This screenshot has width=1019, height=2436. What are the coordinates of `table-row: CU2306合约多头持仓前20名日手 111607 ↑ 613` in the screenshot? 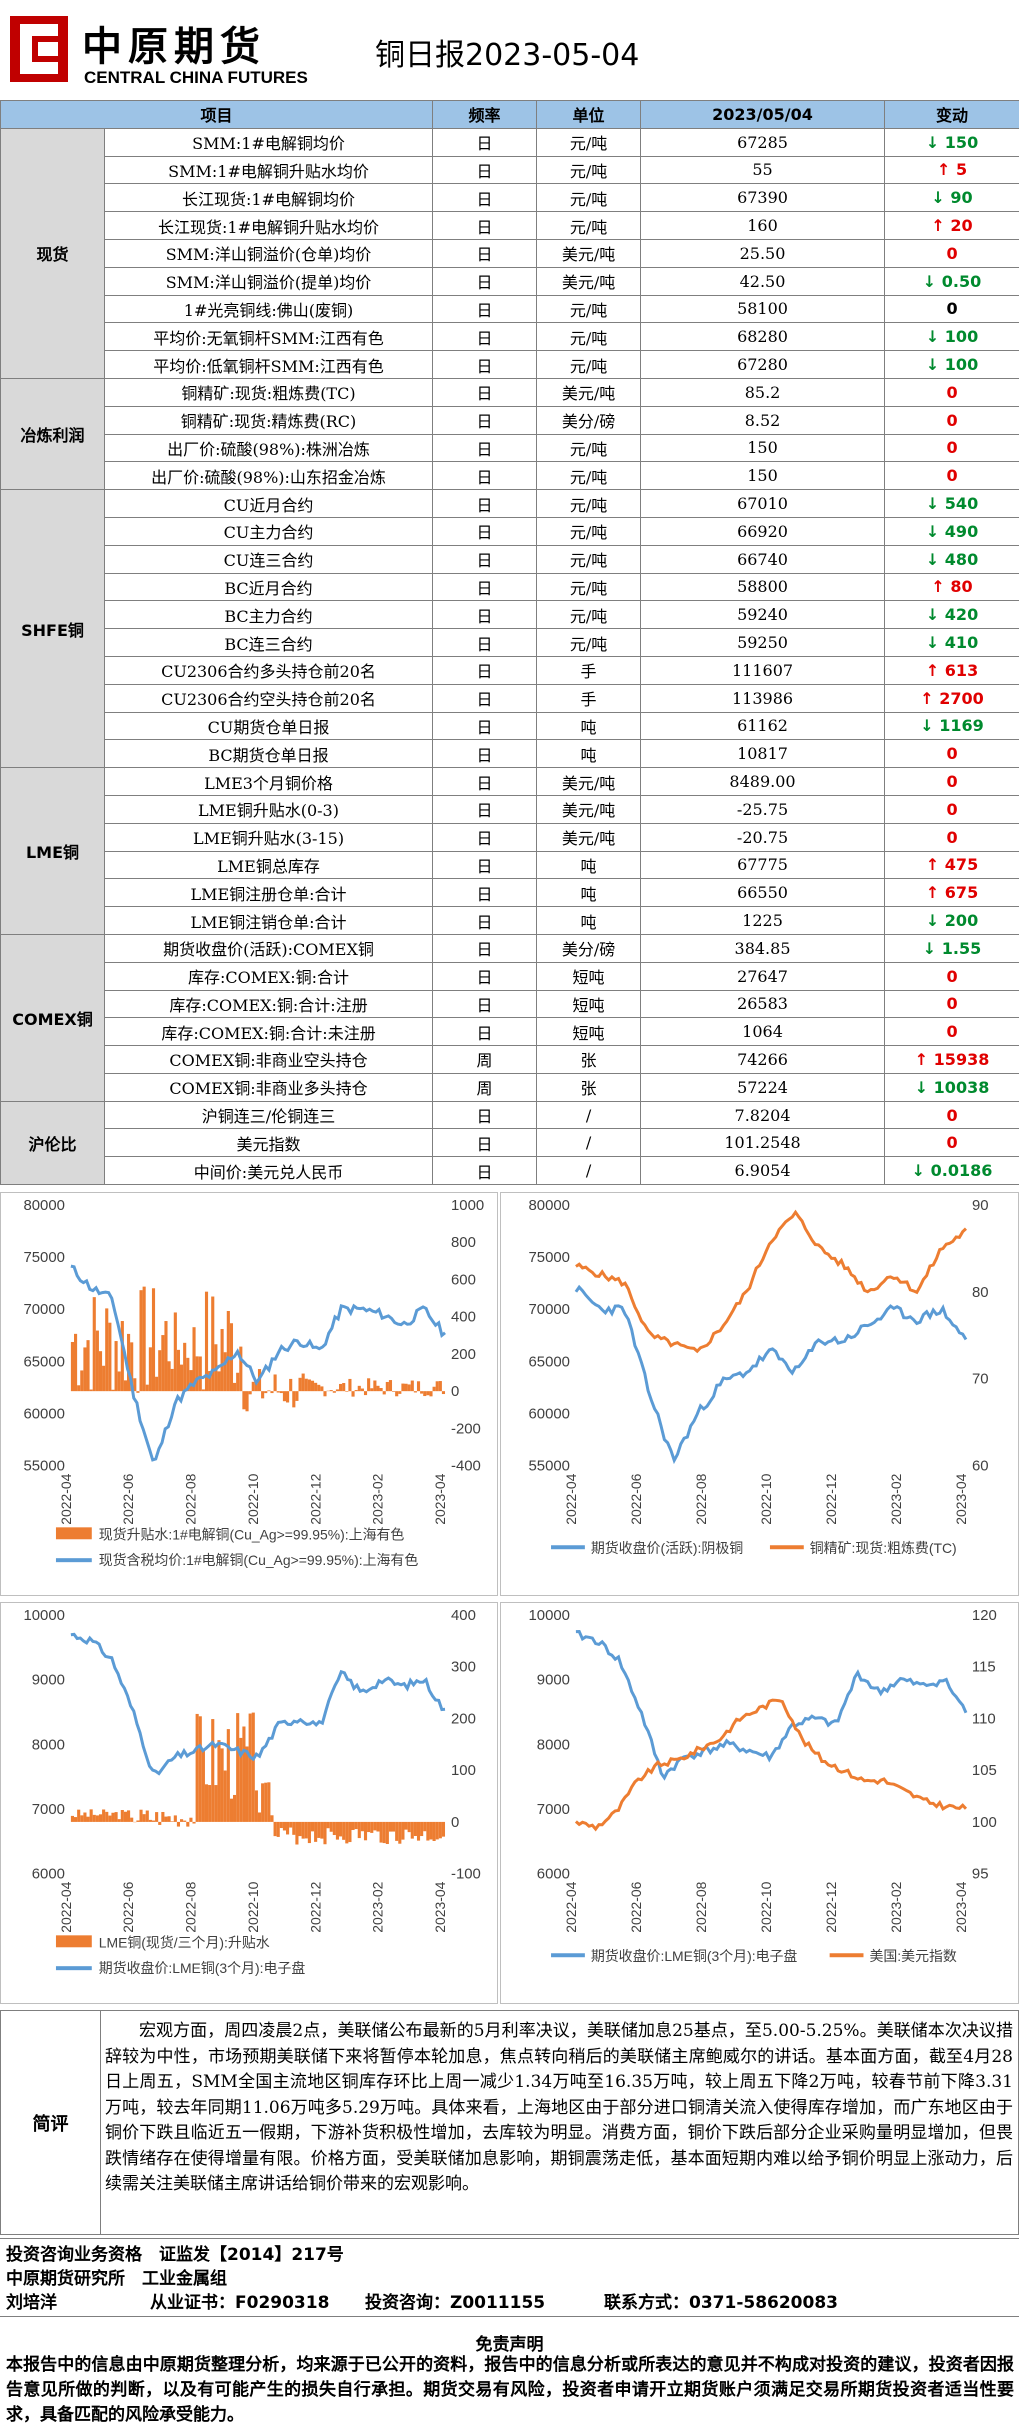 It's located at (510, 670).